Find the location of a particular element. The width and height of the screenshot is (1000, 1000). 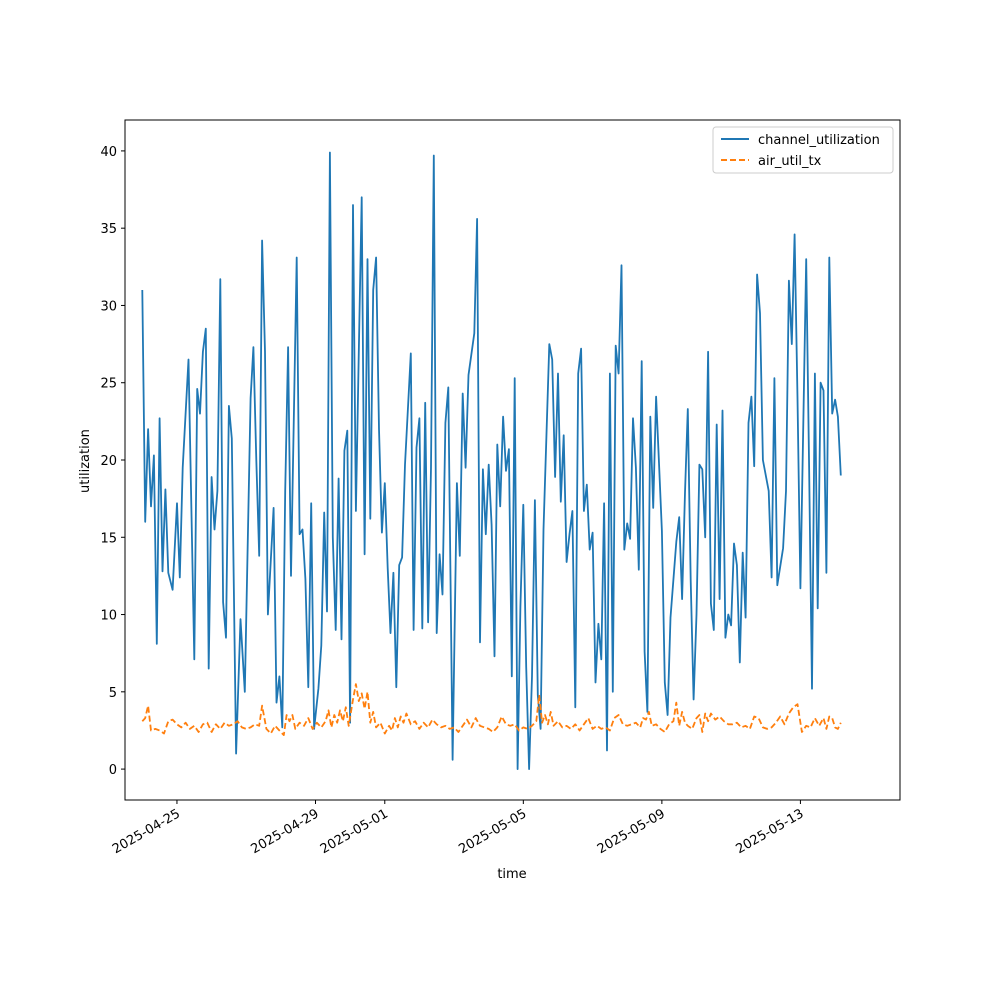

y-tick-label: 25 is located at coordinates (108, 384).